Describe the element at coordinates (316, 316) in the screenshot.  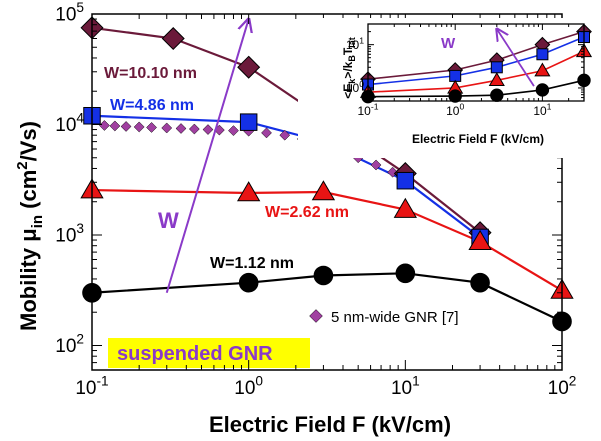
I see `legend-marker` at that location.